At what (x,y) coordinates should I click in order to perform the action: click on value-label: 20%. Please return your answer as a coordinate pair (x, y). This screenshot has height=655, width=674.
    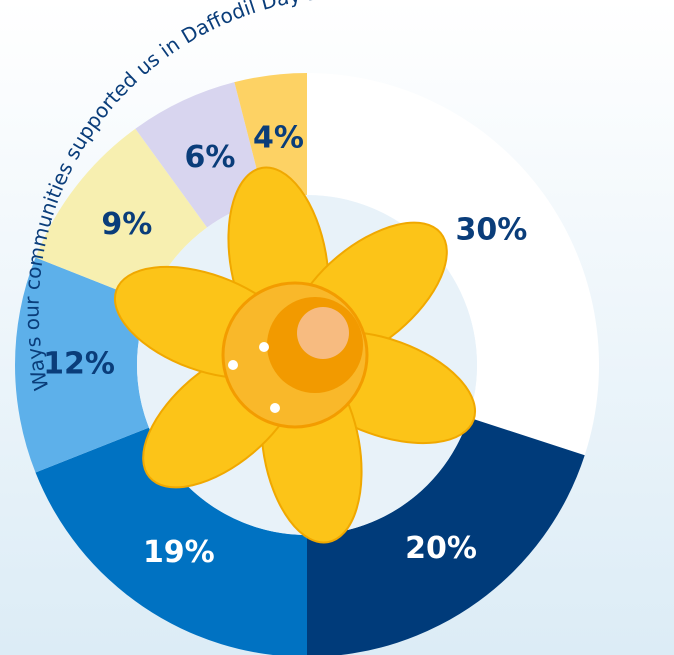
    Looking at the image, I should click on (441, 548).